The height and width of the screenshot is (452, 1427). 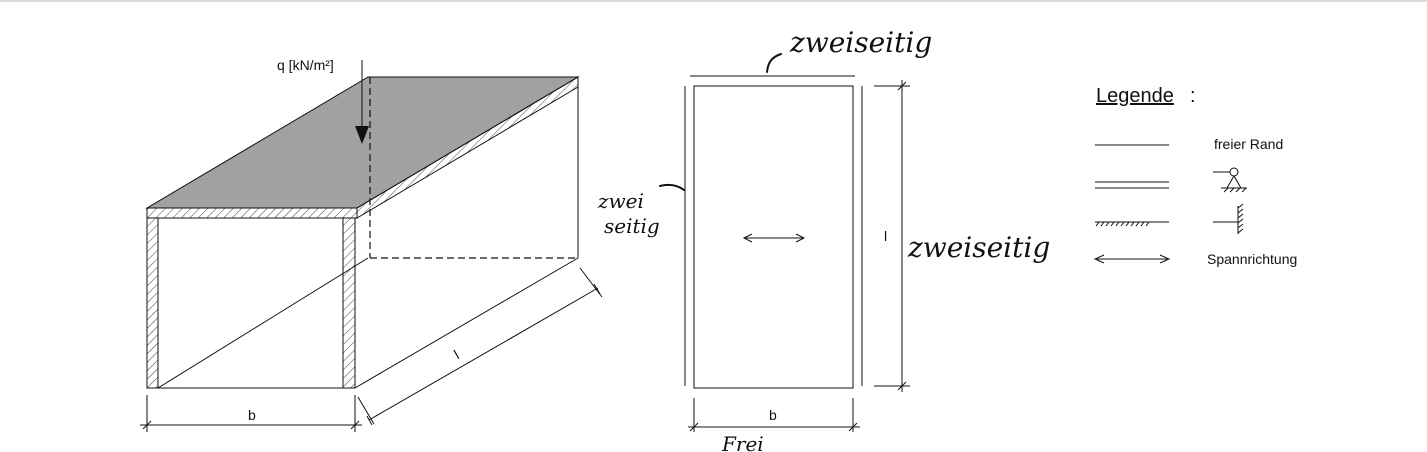 I want to click on load-label: q [kN/m²], so click(x=305, y=65).